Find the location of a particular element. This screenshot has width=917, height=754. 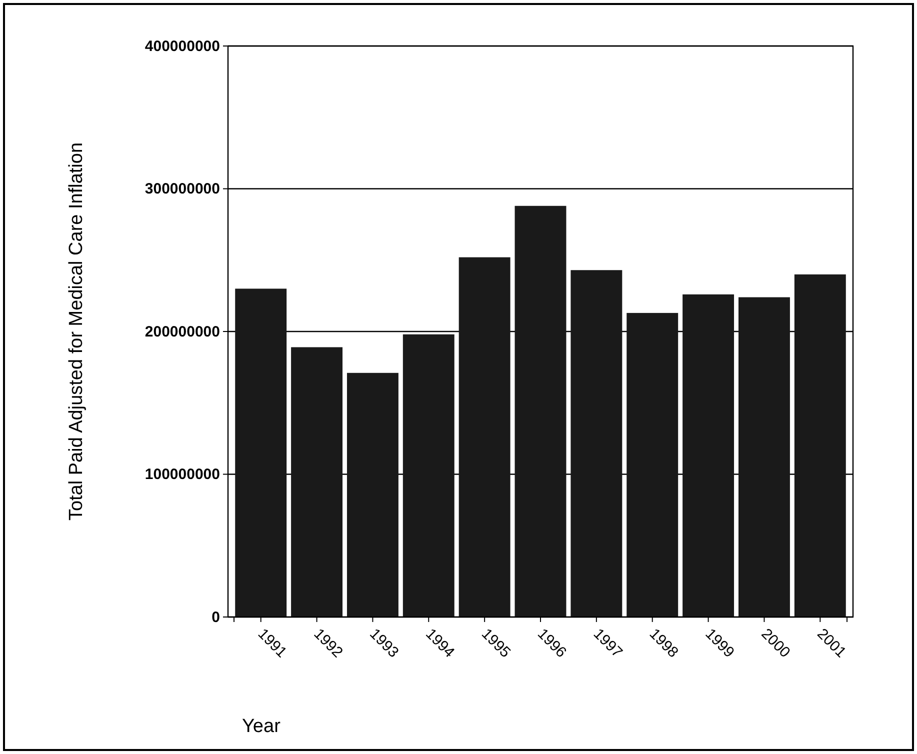

y-tick-label: 200000000 is located at coordinates (182, 331).